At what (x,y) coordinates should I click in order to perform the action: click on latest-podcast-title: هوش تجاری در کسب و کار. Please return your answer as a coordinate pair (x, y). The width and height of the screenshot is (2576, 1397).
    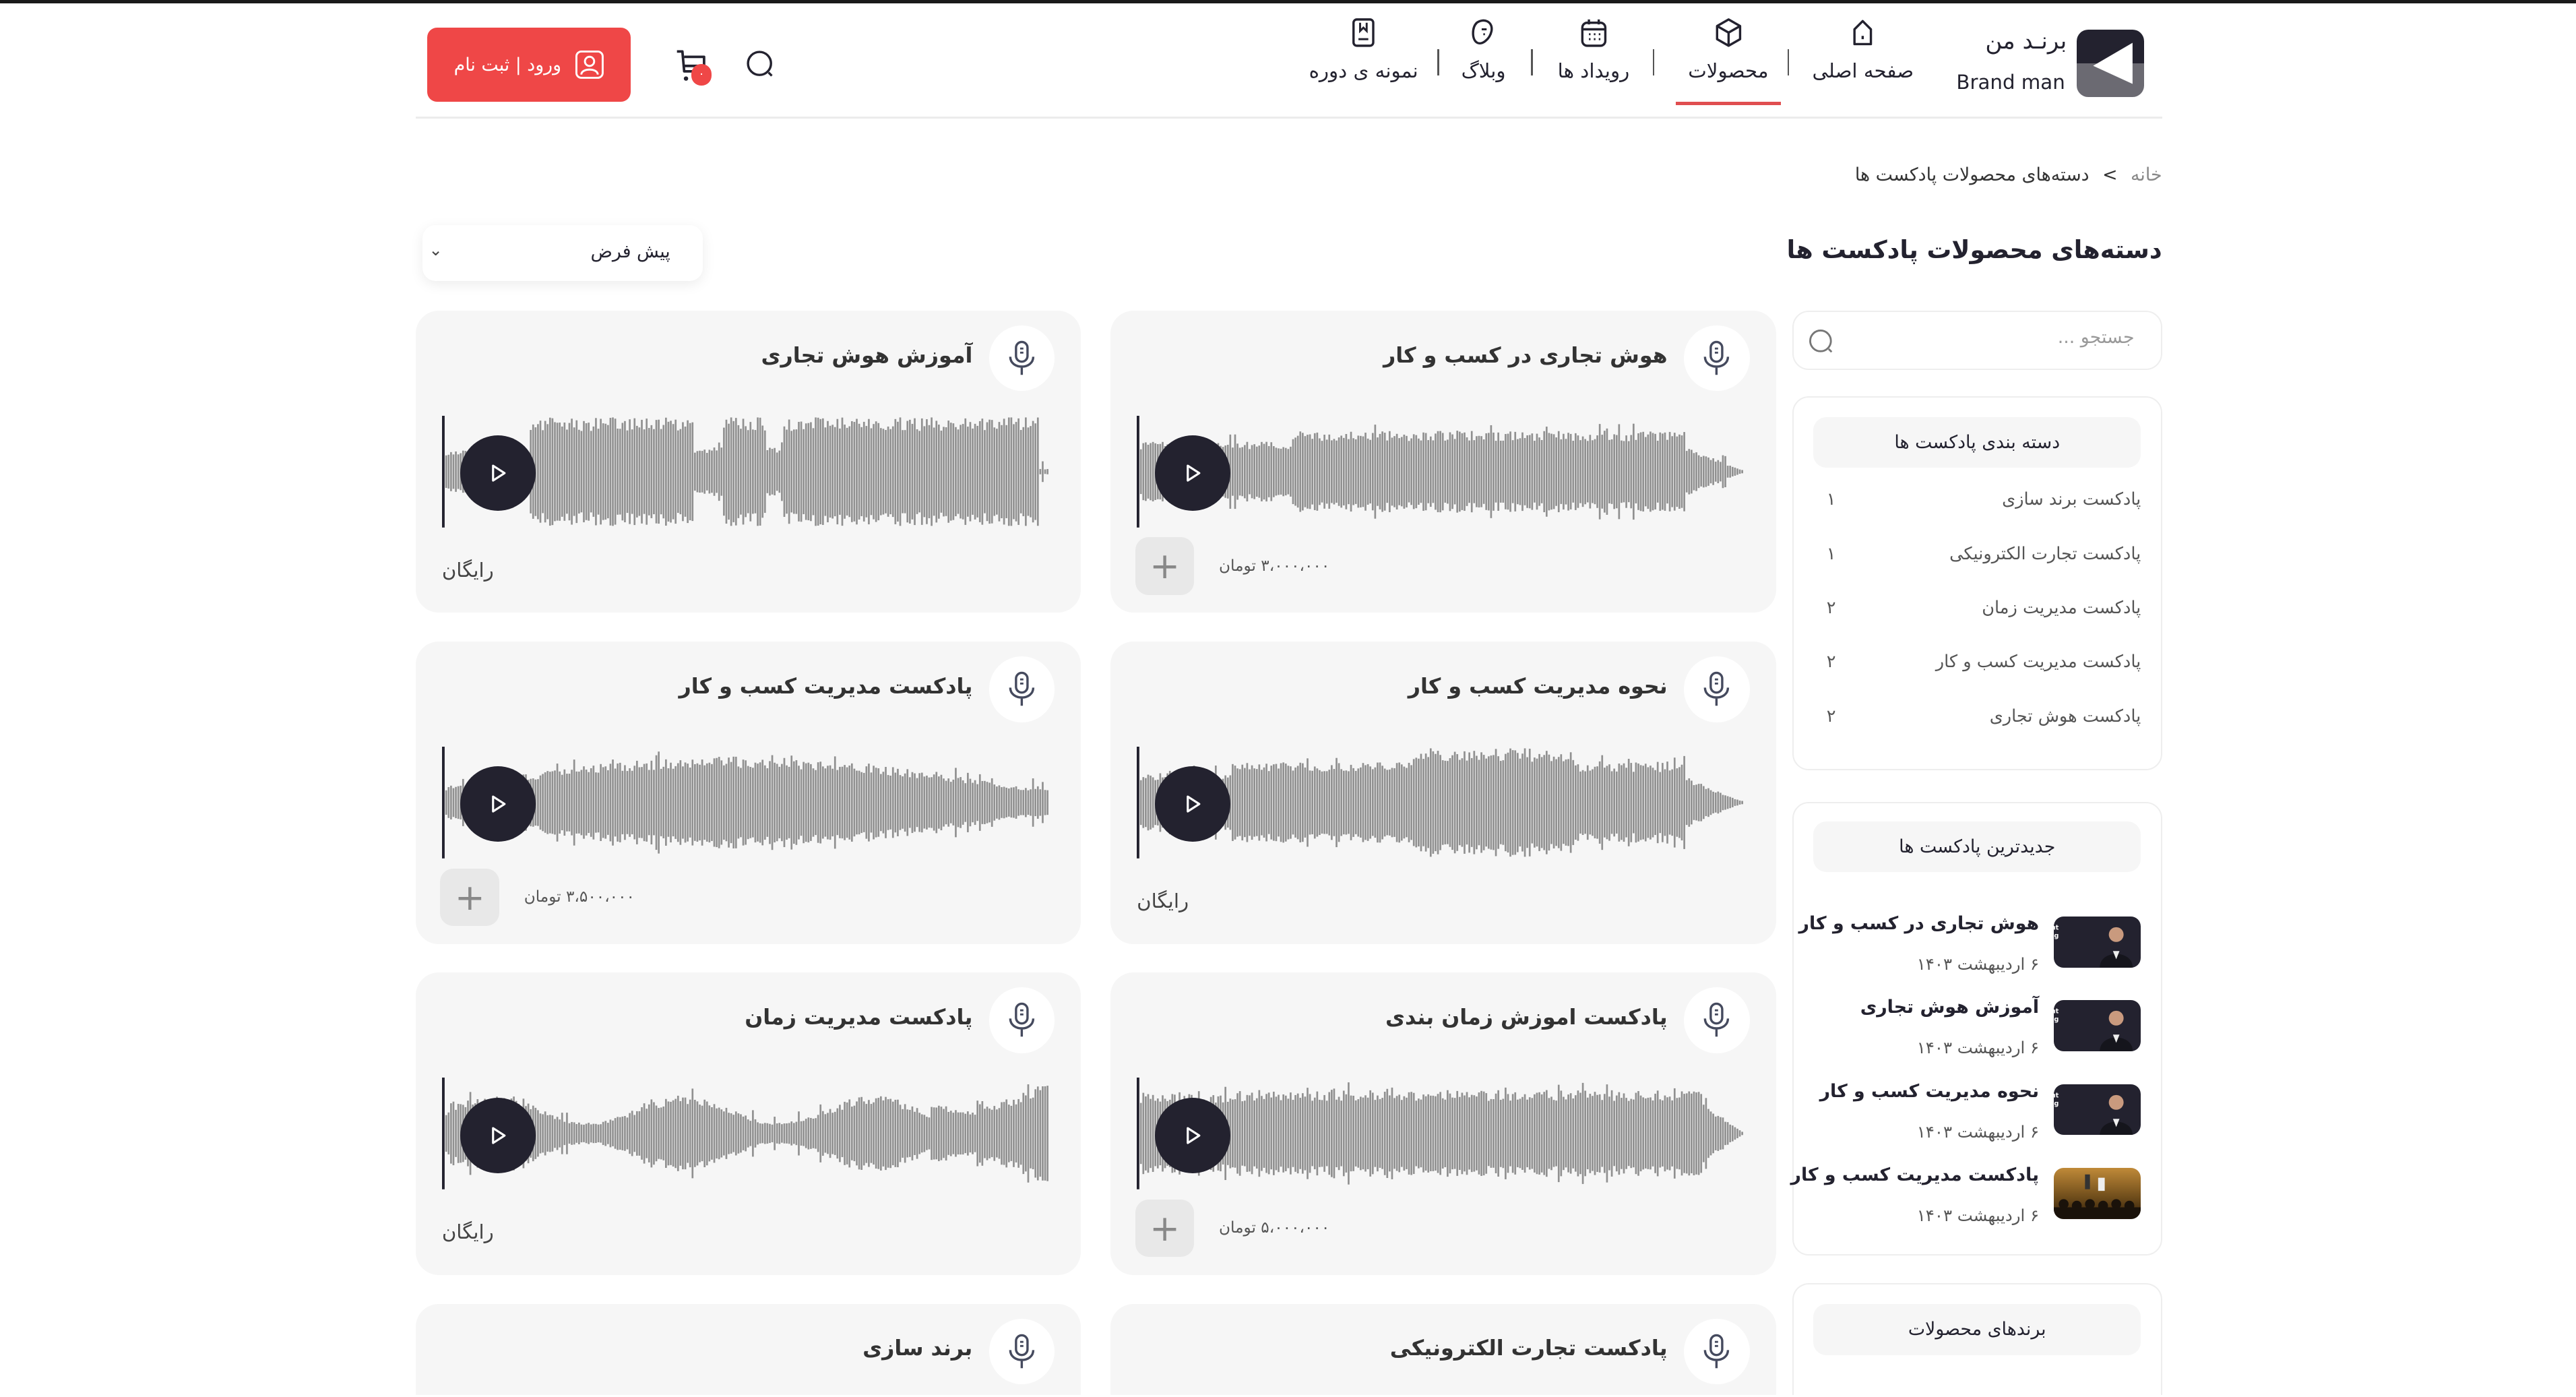
    Looking at the image, I should click on (1919, 924).